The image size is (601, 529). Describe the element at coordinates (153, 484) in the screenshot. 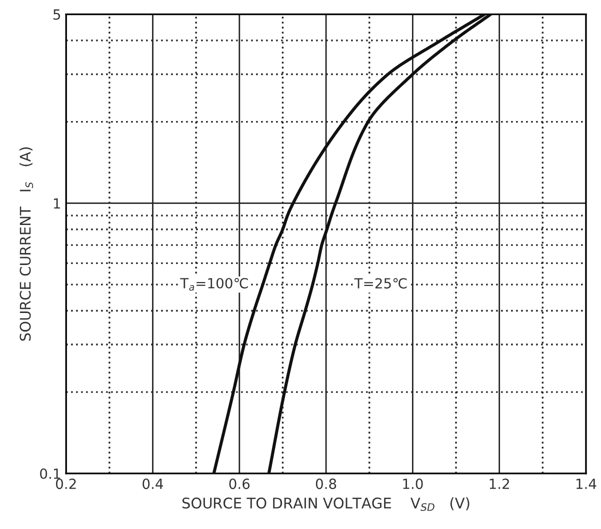

I see `x-tick-label: 0.4` at that location.